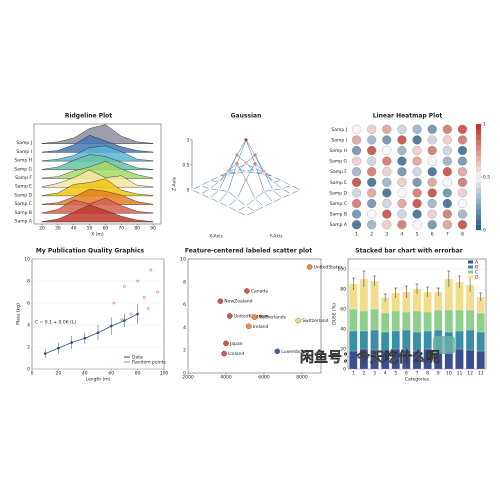 The width and height of the screenshot is (500, 500). What do you see at coordinates (137, 229) in the screenshot?
I see `x-tick-label: 80` at bounding box center [137, 229].